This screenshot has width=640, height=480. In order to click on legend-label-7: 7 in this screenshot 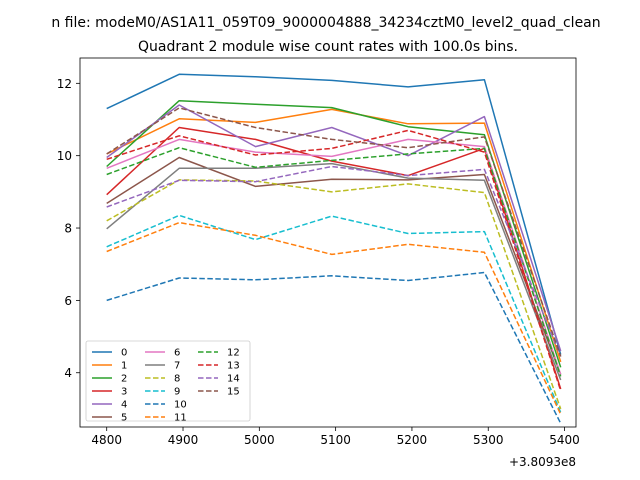, I will do `click(177, 366)`.